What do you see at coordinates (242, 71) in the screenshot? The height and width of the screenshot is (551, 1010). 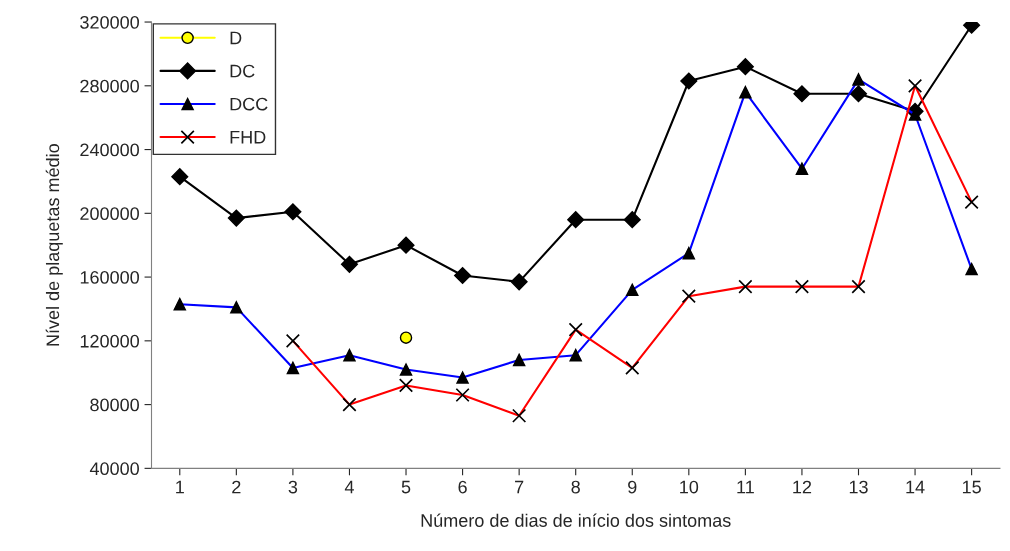 I see `legend-label: DC` at bounding box center [242, 71].